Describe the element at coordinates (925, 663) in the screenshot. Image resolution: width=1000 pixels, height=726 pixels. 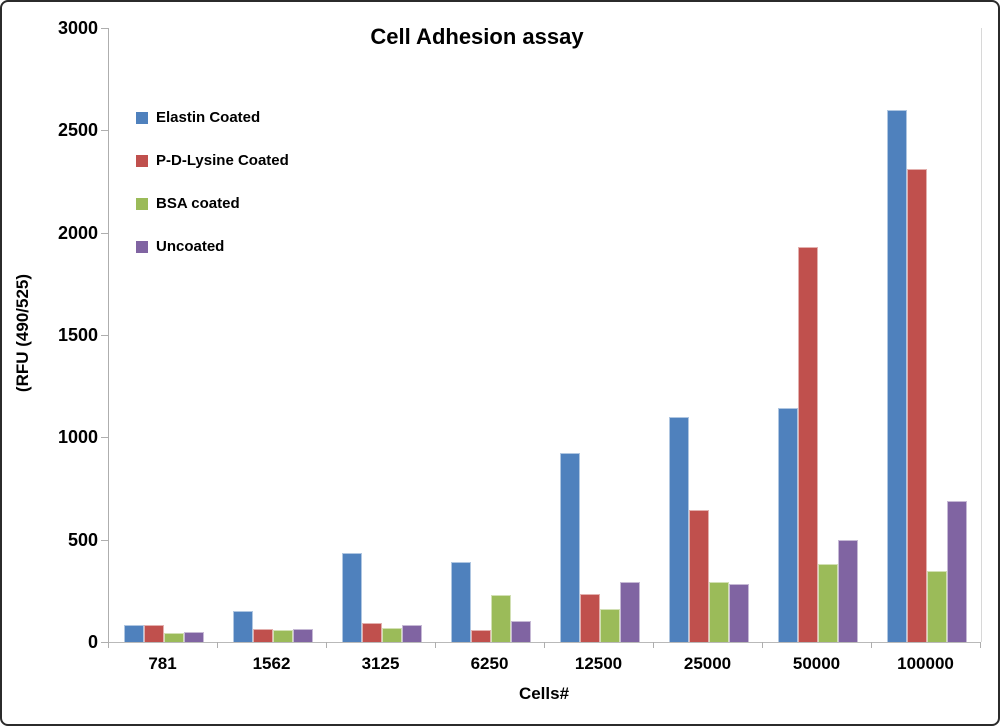
I see `x-tick-label-100000: 100000` at that location.